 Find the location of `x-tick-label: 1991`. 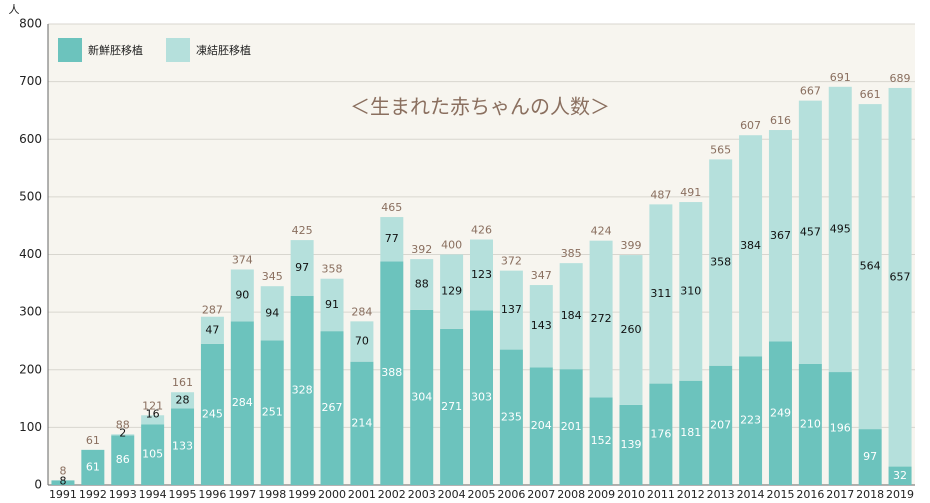

x-tick-label: 1991 is located at coordinates (63, 494).